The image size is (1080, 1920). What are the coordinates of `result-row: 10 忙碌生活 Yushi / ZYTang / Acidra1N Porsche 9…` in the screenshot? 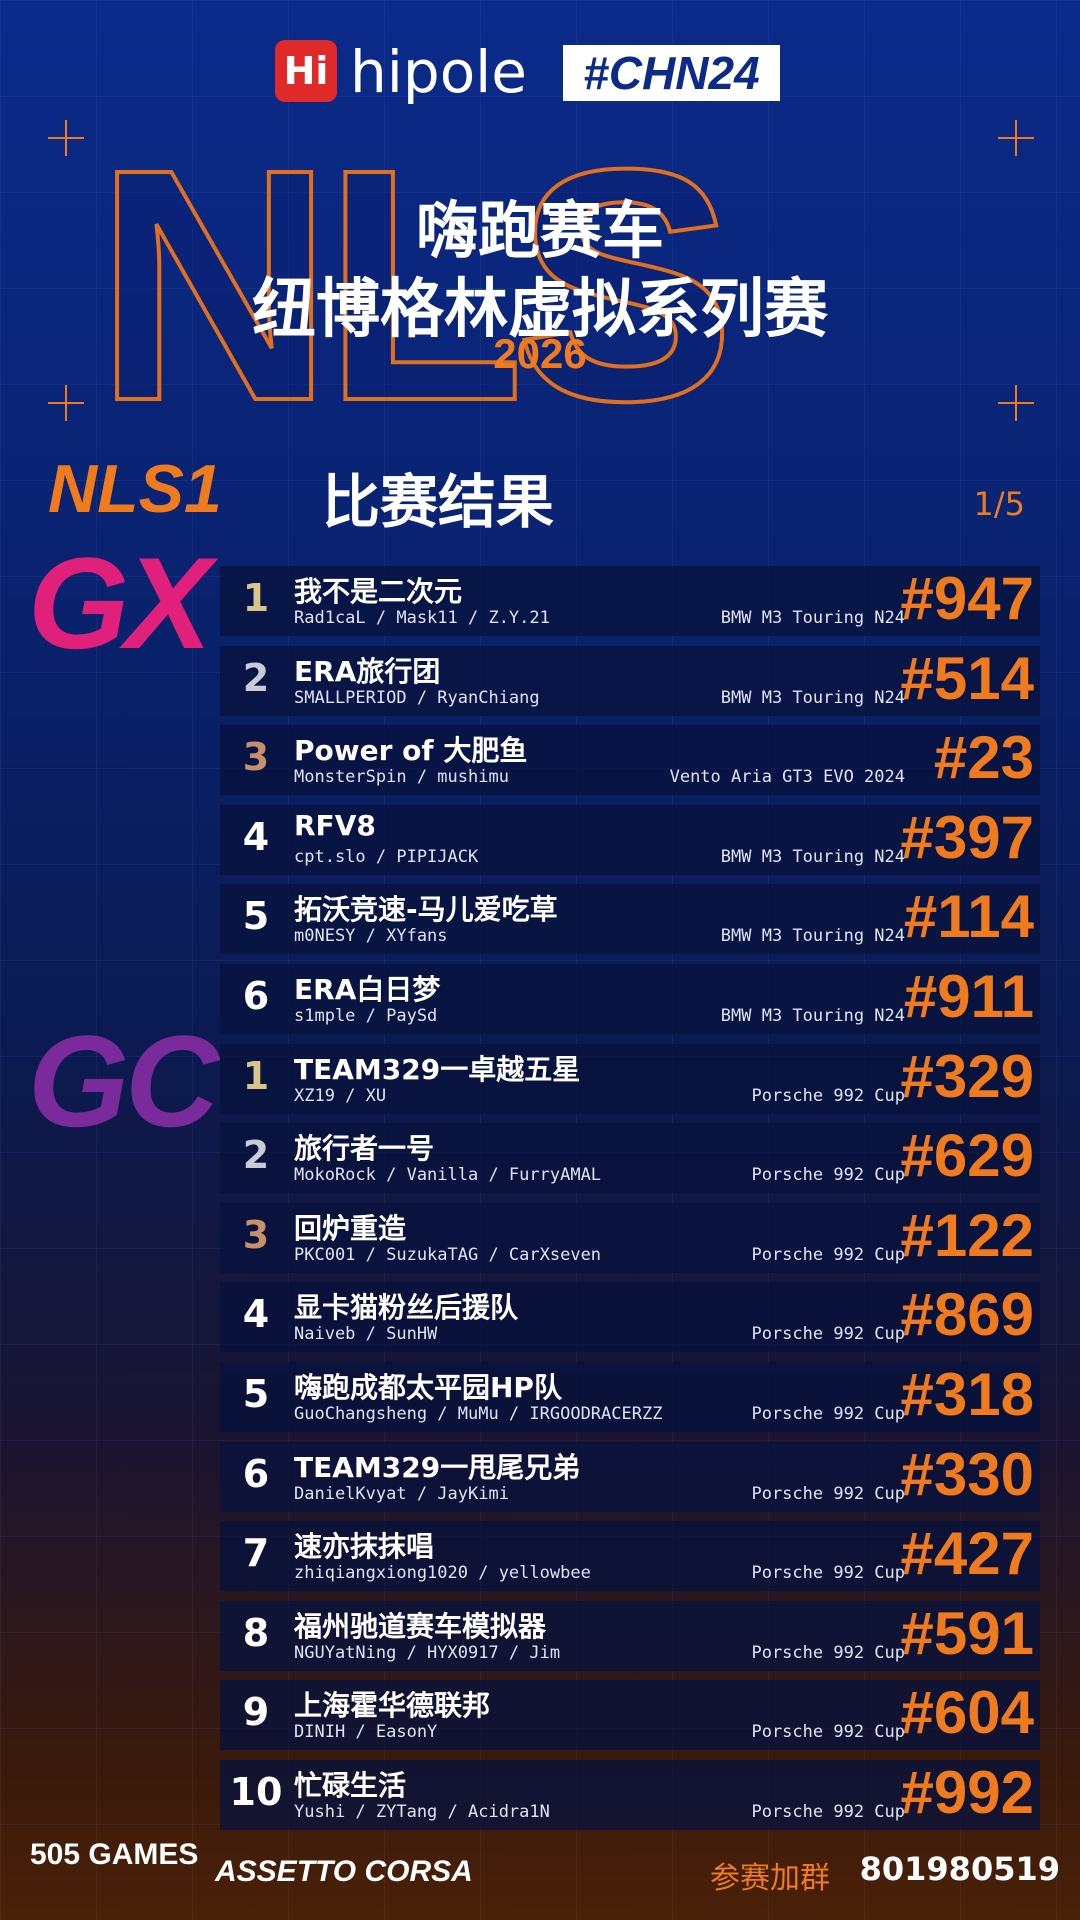 It's located at (630, 1794).